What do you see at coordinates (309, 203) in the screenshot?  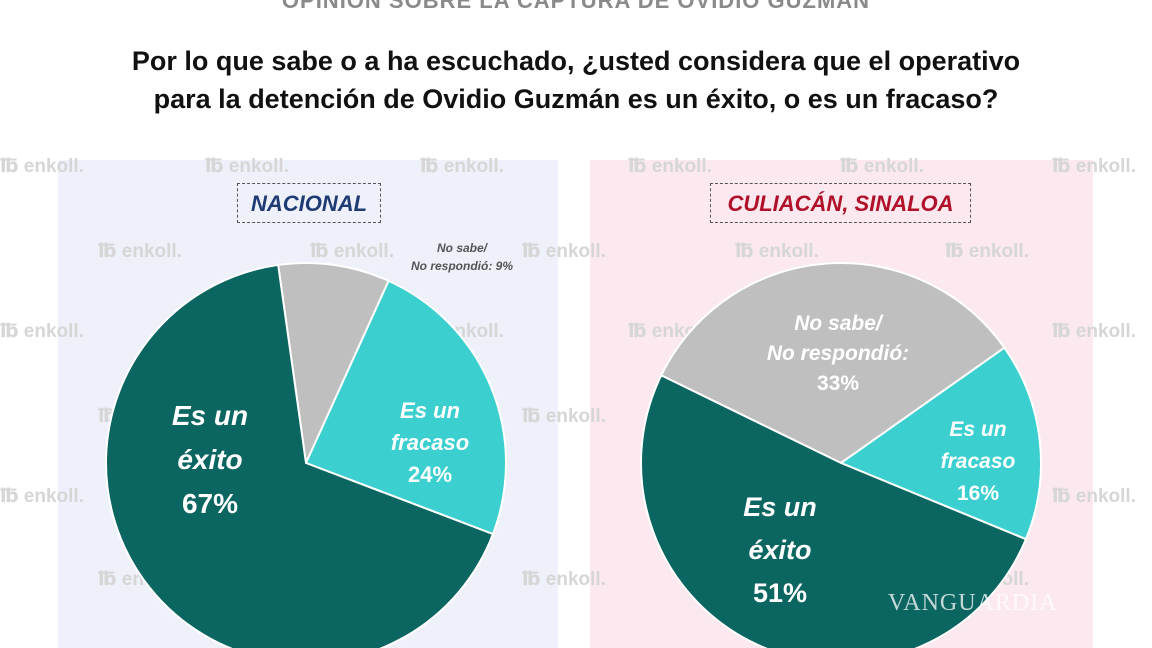 I see `nacional-chart-title: NACIONAL` at bounding box center [309, 203].